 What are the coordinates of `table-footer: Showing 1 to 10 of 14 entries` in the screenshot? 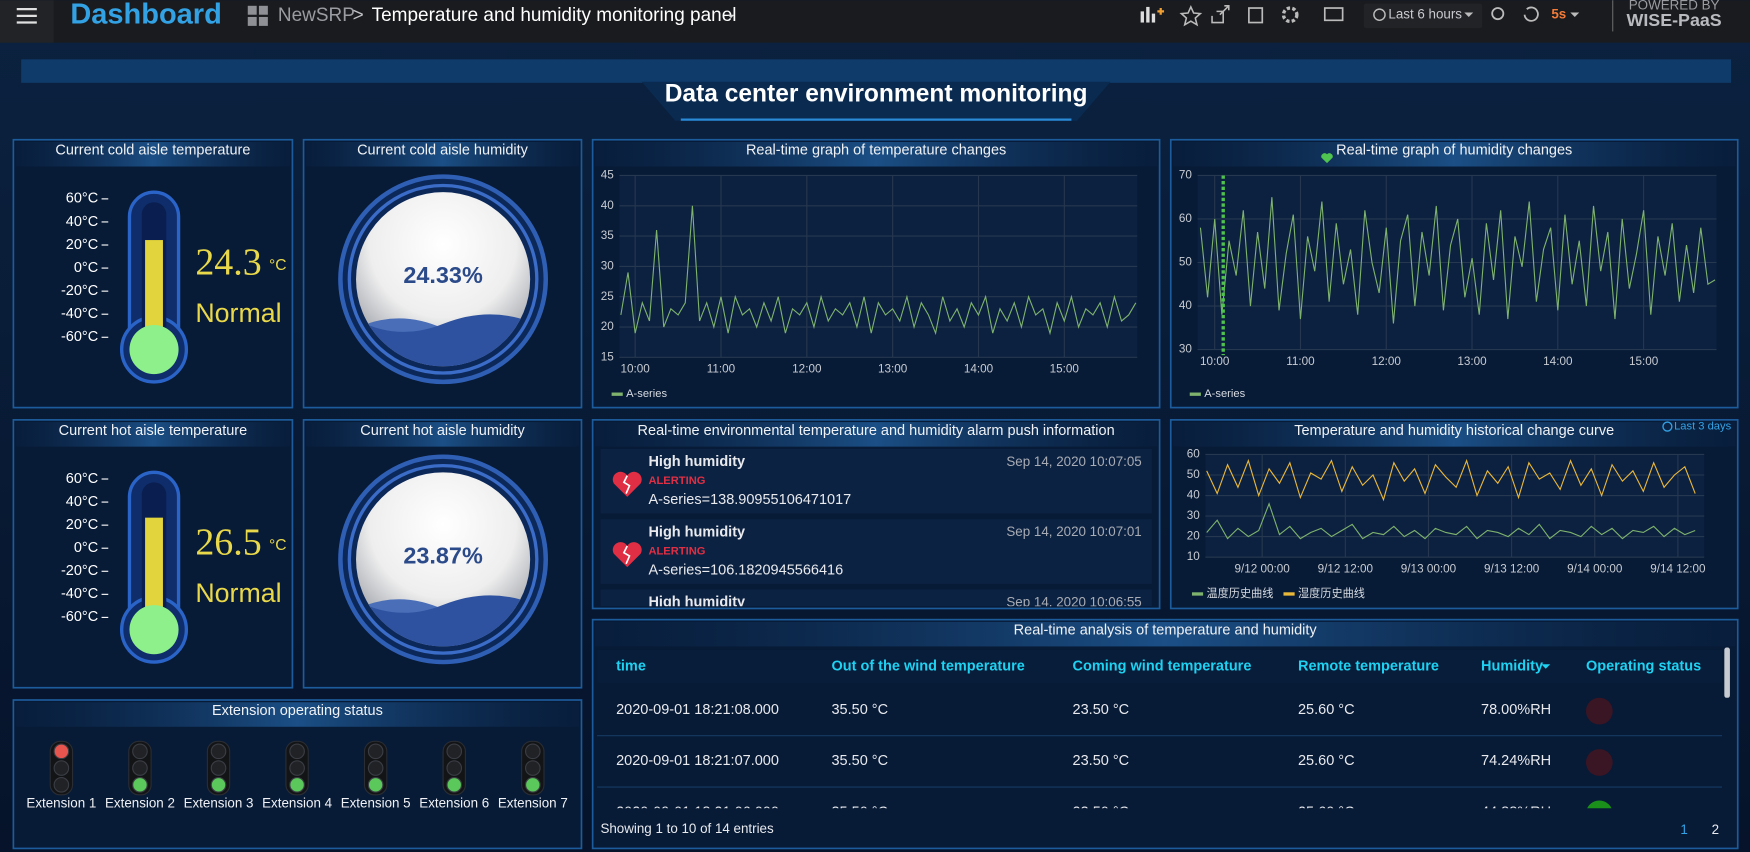 It's located at (687, 828).